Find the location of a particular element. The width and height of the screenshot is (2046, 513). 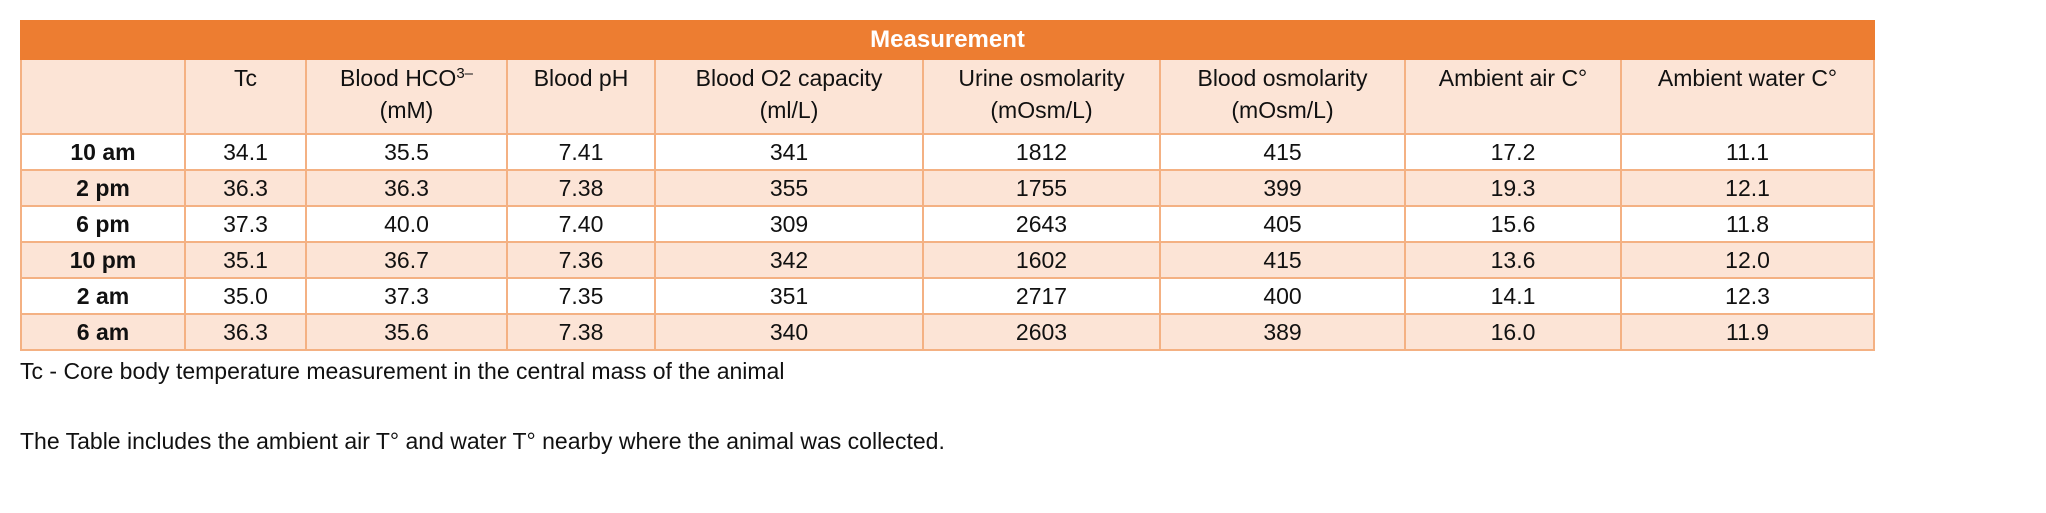

header-line: Urine osmolarity is located at coordinates (1041, 78).